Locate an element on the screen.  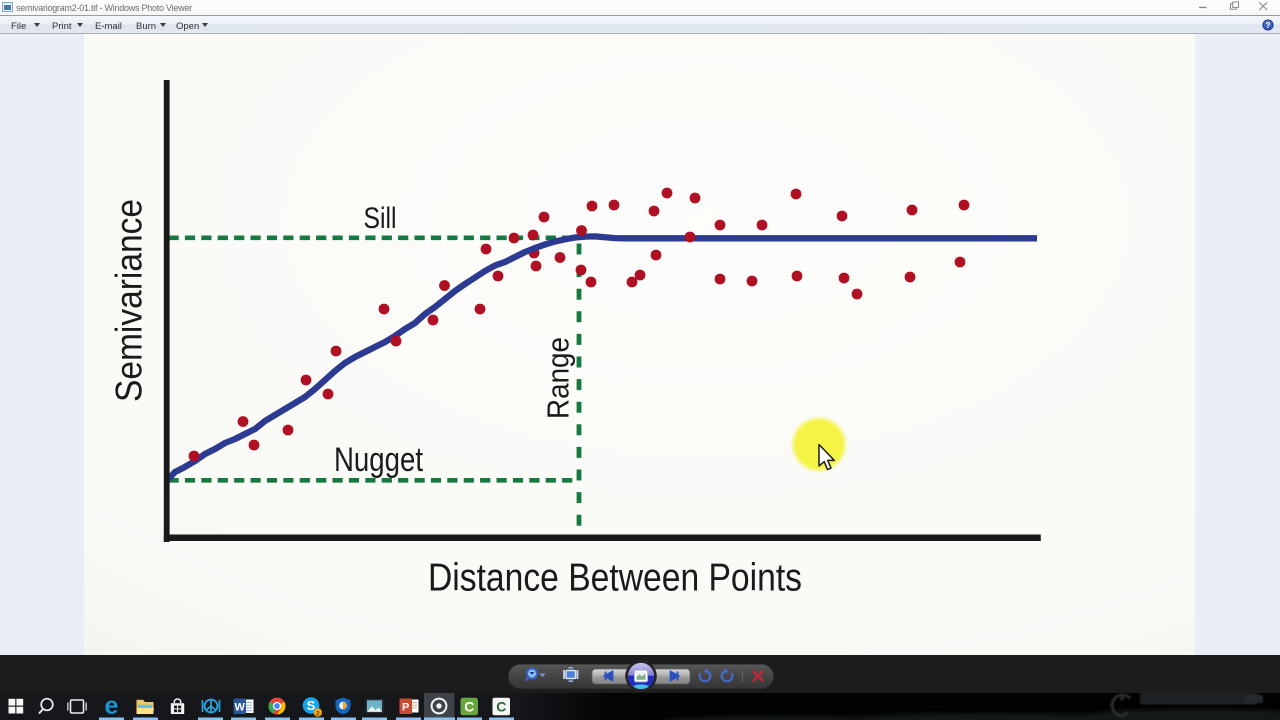
svg-text: P is located at coordinates (405, 708).